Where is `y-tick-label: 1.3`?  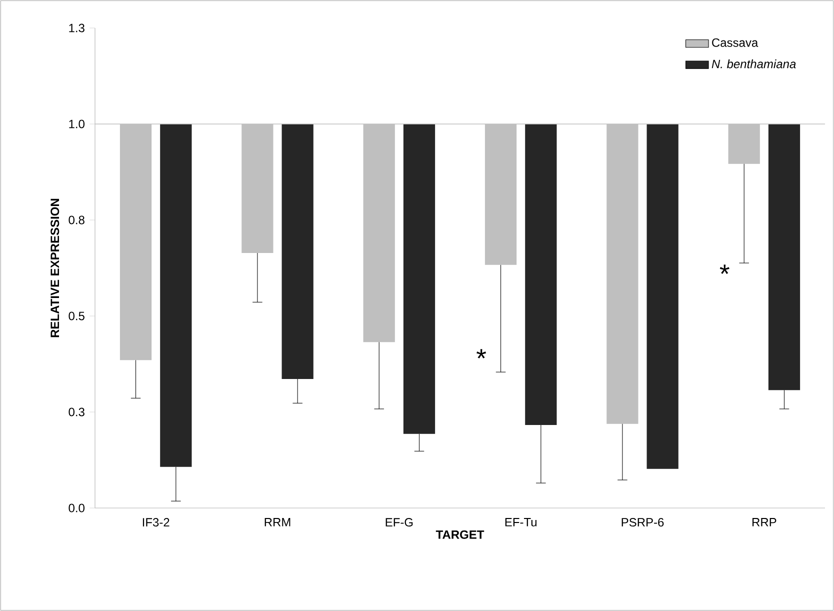 y-tick-label: 1.3 is located at coordinates (76, 28).